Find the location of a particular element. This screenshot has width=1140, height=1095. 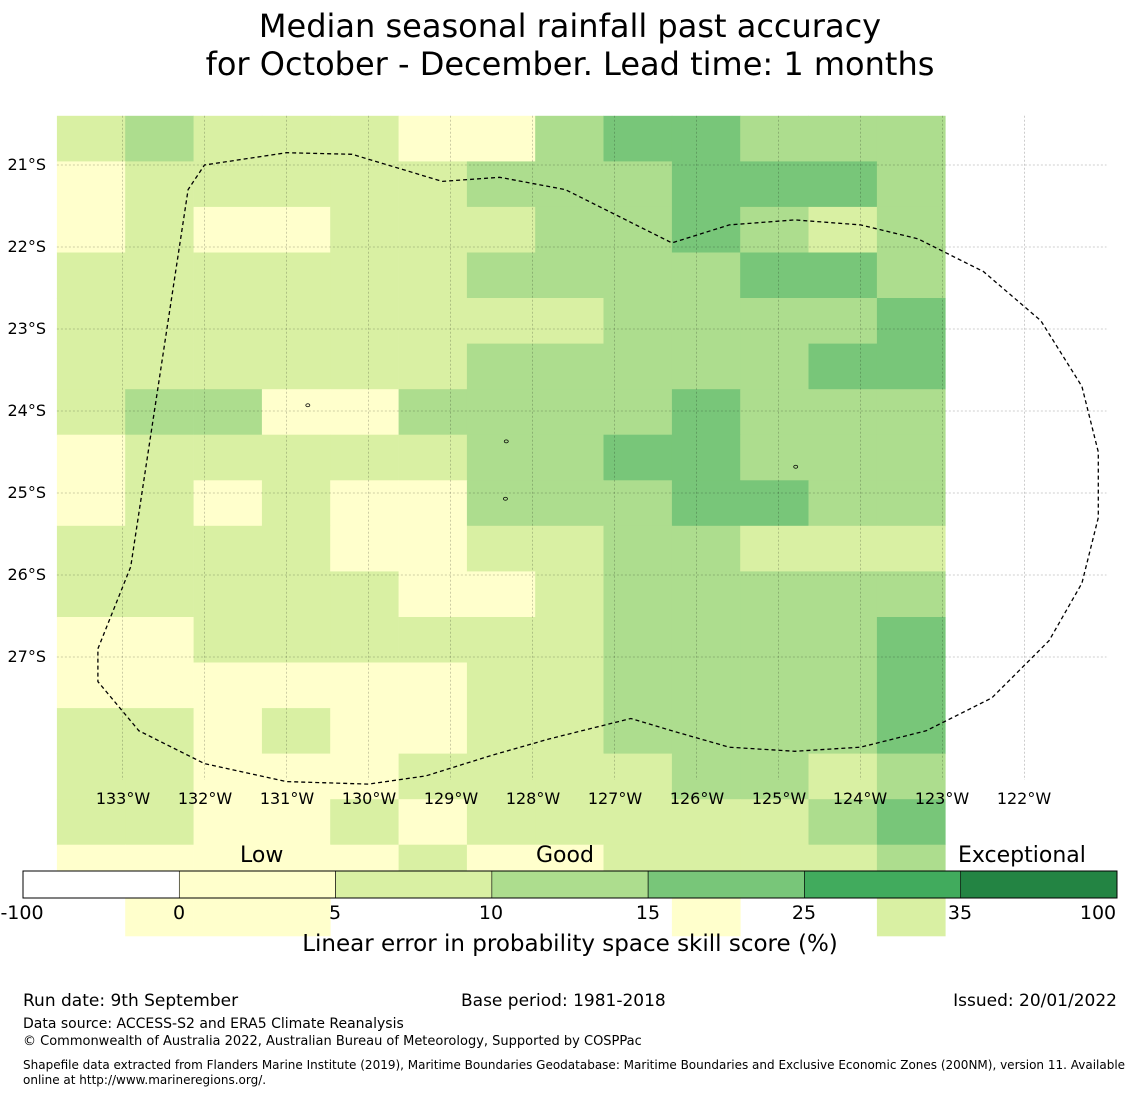

island-pitcairn is located at coordinates (505, 498).